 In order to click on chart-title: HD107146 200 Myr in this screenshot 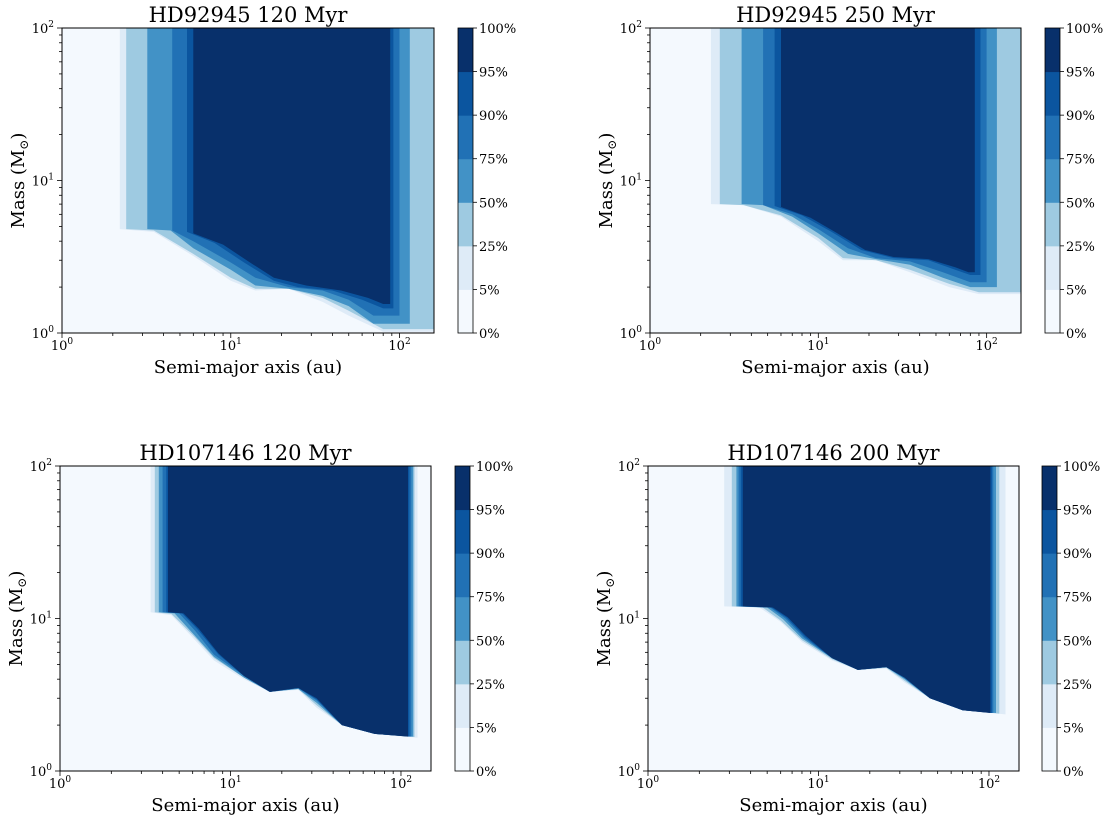, I will do `click(833, 453)`.